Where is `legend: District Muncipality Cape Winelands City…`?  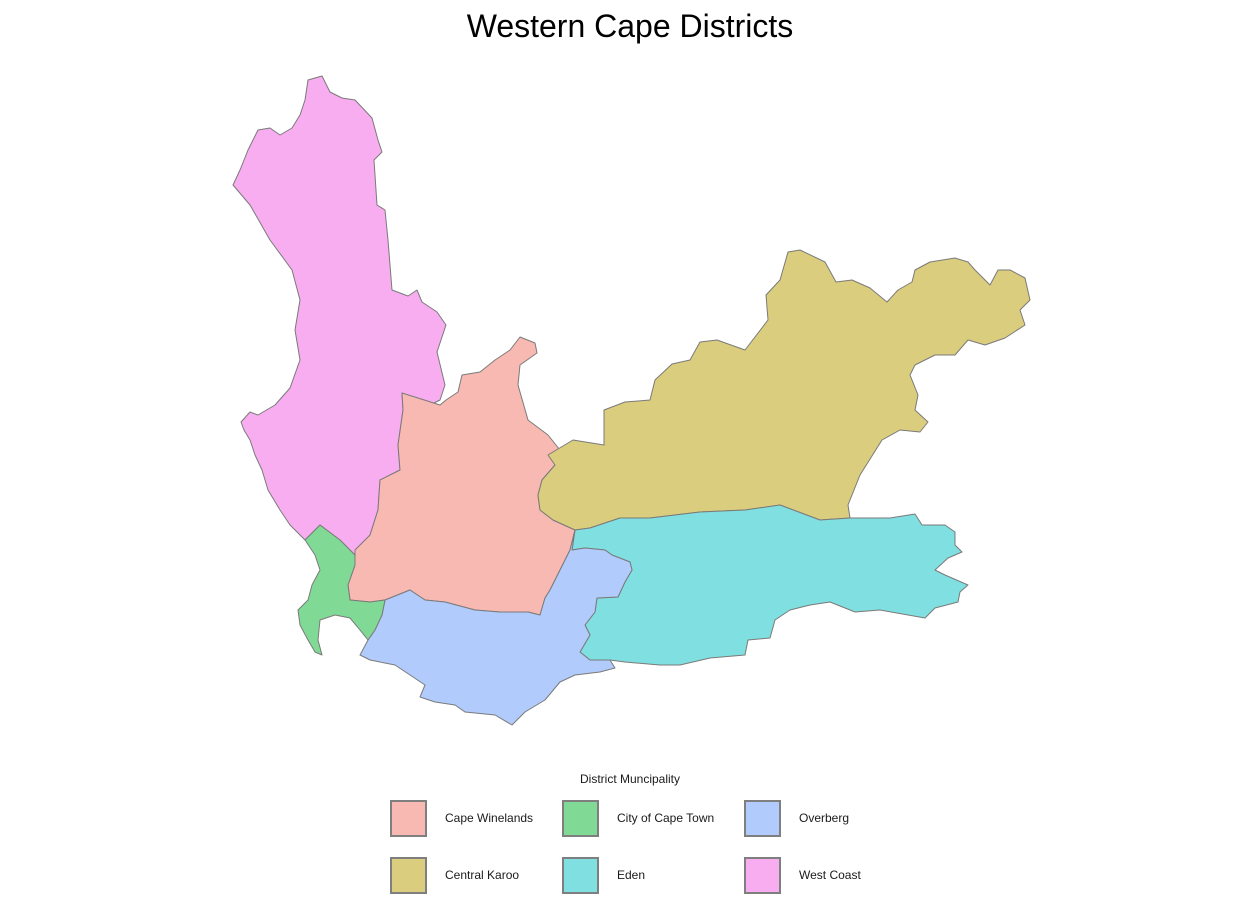
legend: District Muncipality Cape Winelands City… is located at coordinates (630, 835).